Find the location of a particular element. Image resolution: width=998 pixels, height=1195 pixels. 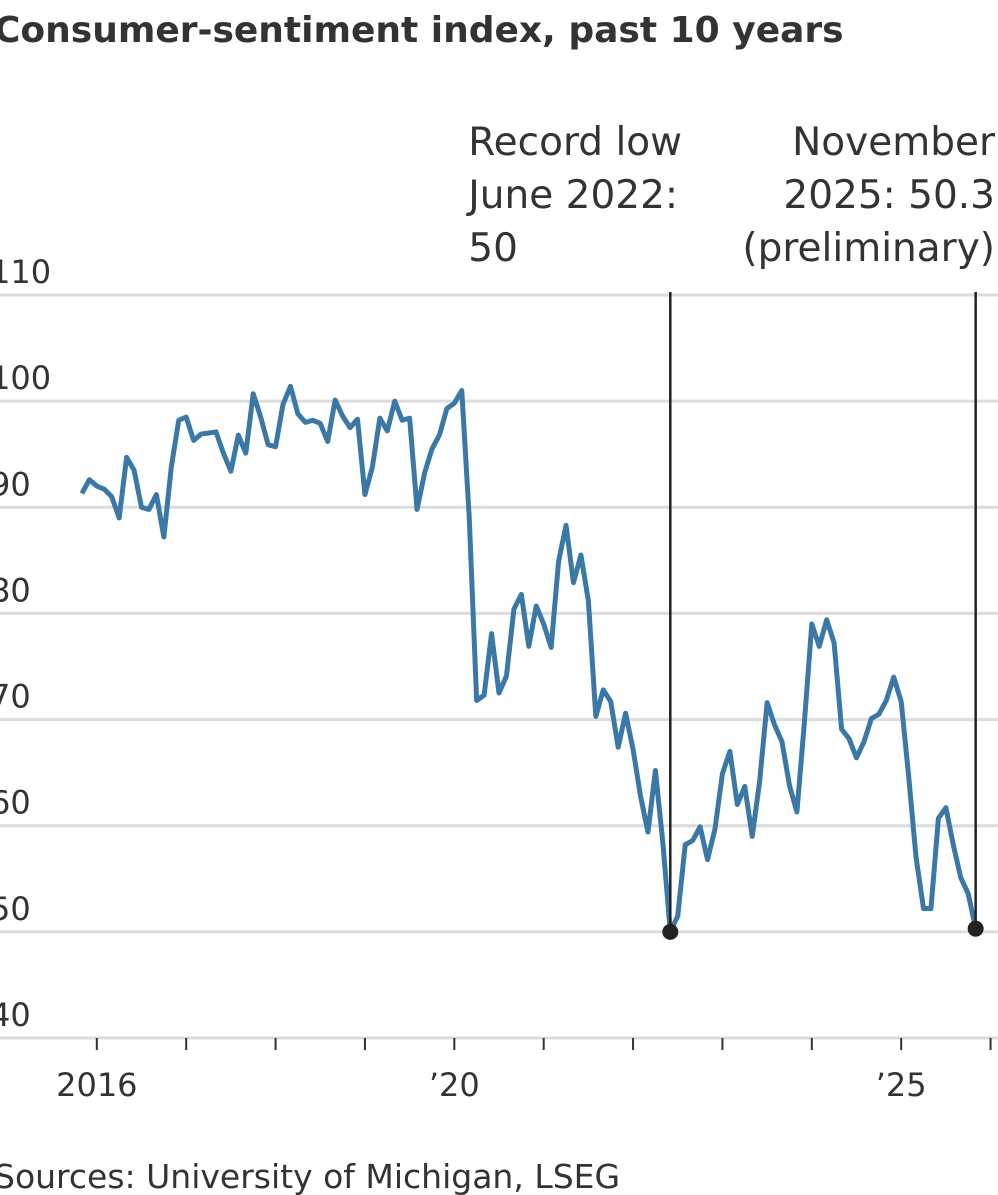

y-tick-label: 110 is located at coordinates (25, 272).